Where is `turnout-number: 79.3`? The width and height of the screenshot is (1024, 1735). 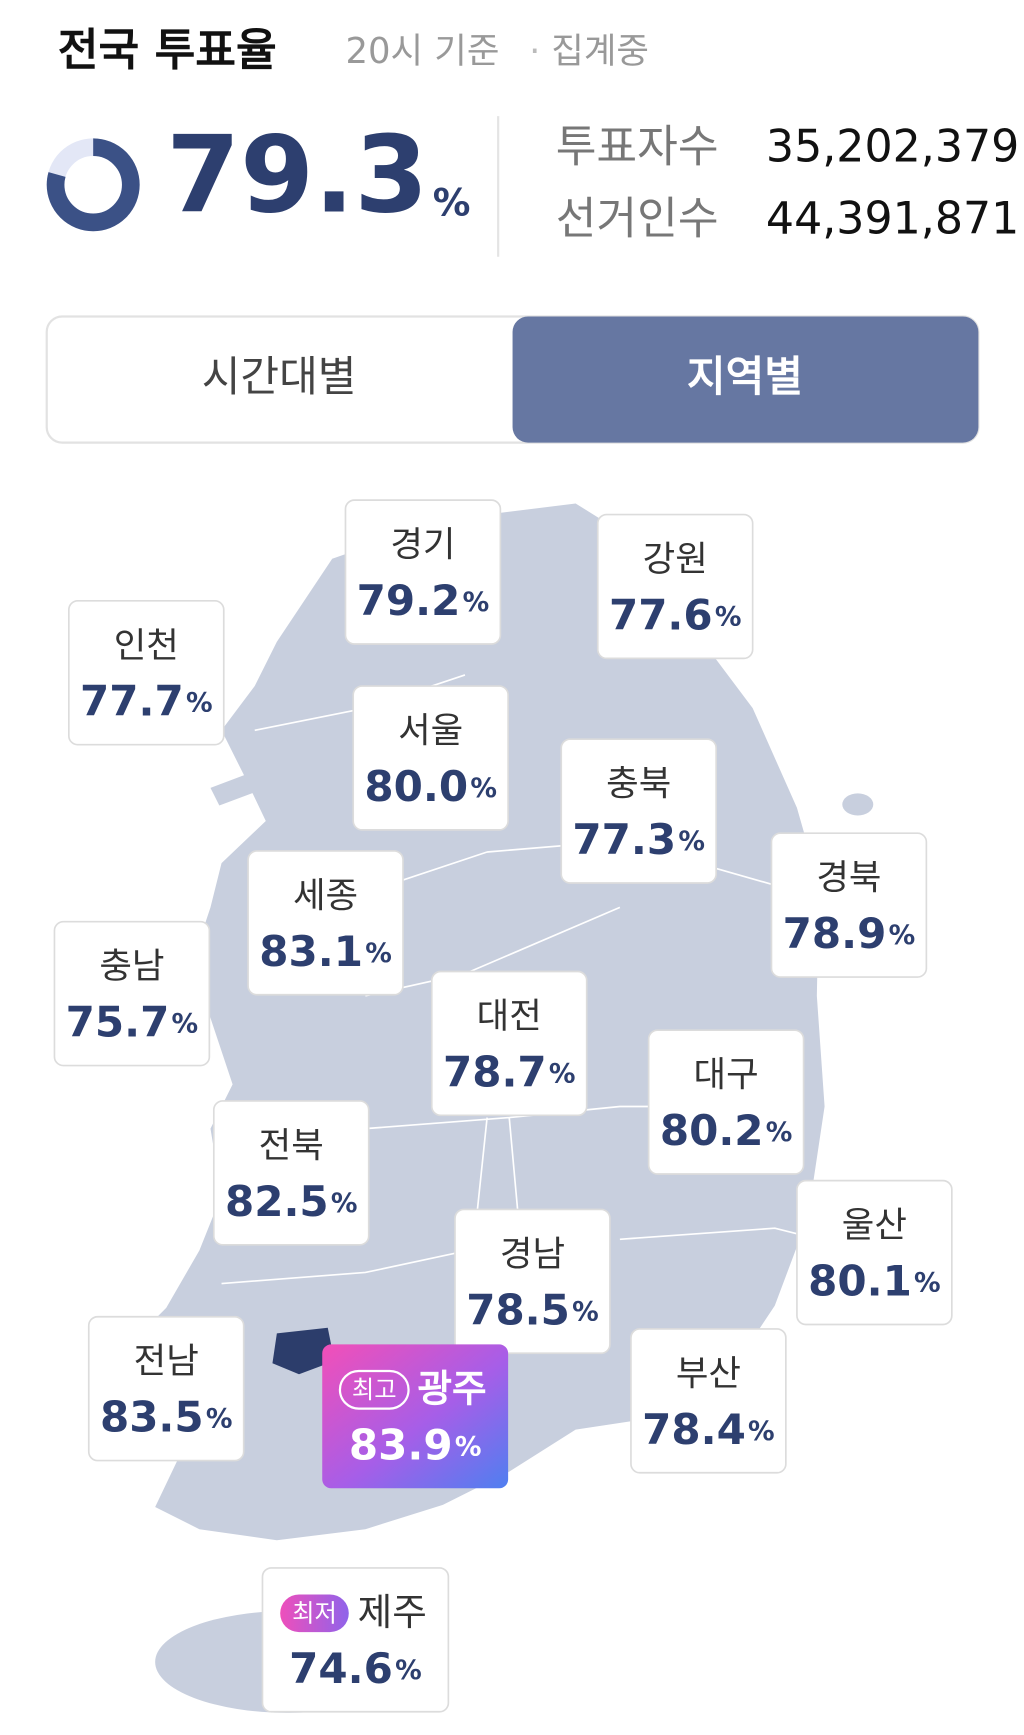 turnout-number: 79.3 is located at coordinates (297, 176).